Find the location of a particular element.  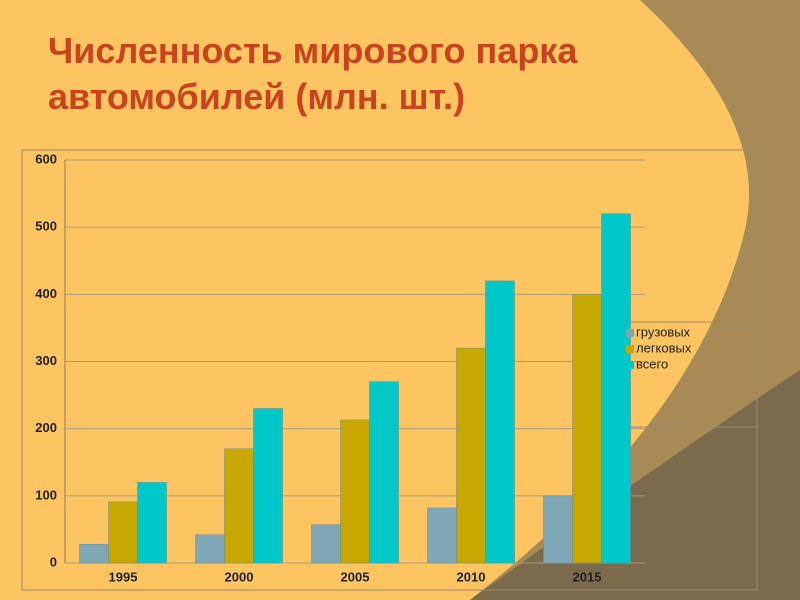

y-tick-label: 300 is located at coordinates (46, 360).